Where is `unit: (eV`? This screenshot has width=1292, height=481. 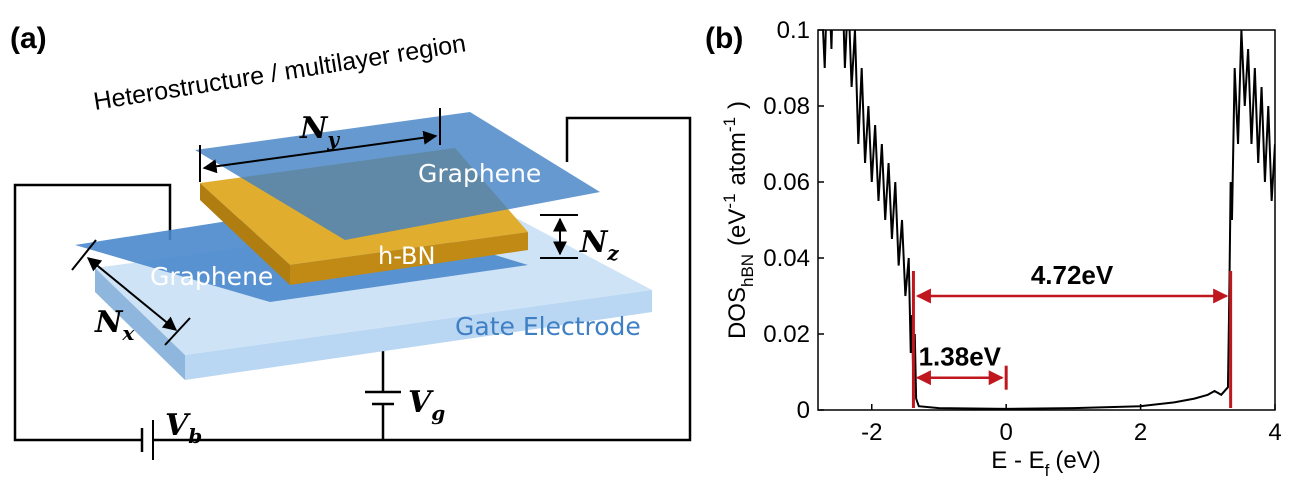 unit: (eV is located at coordinates (737, 227).